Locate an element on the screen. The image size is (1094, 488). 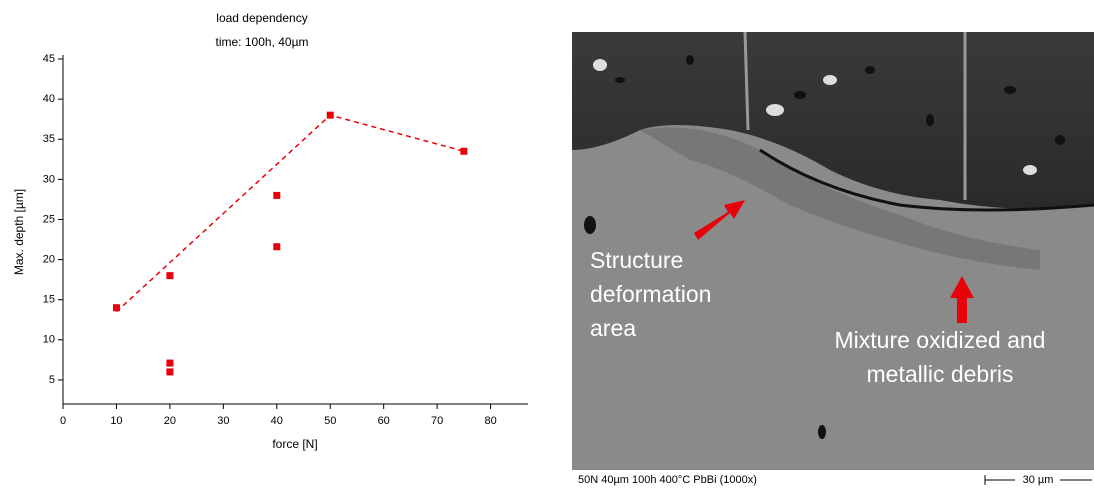
y-tick-label: 20 is located at coordinates (49, 259).